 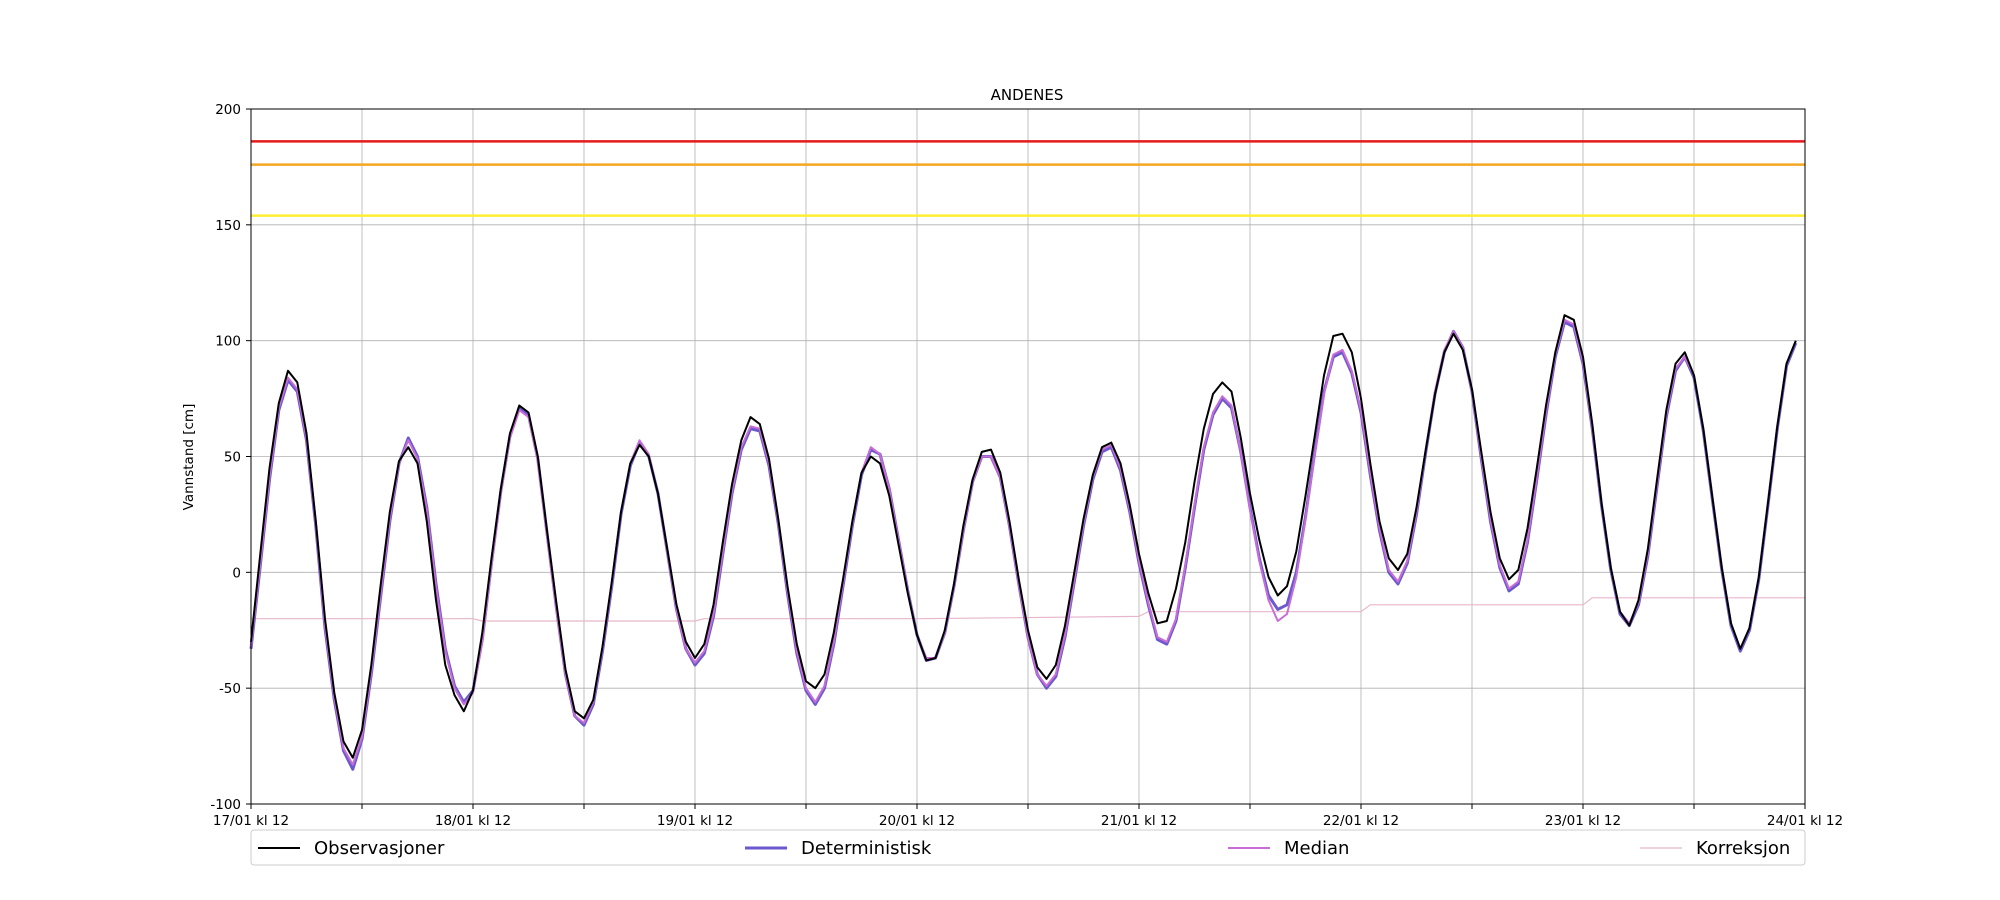 I want to click on y-tick-label: 0, so click(x=236, y=573).